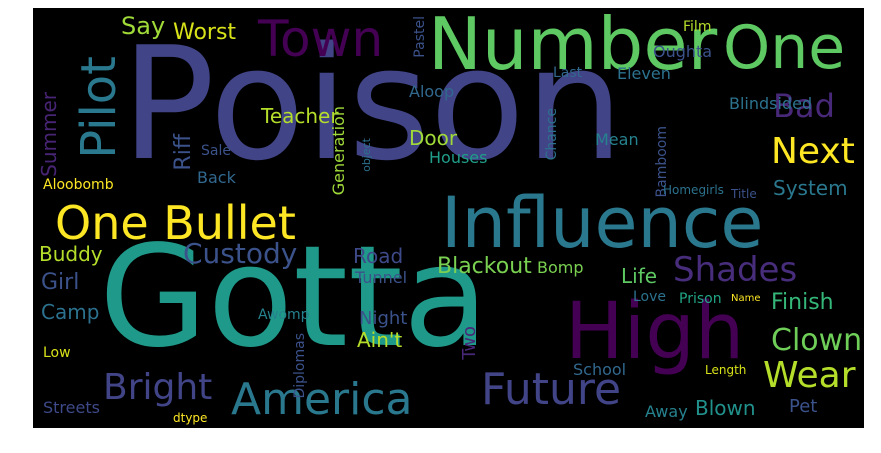 The image size is (881, 453). I want to click on word-teacher: Teacher, so click(300, 116).